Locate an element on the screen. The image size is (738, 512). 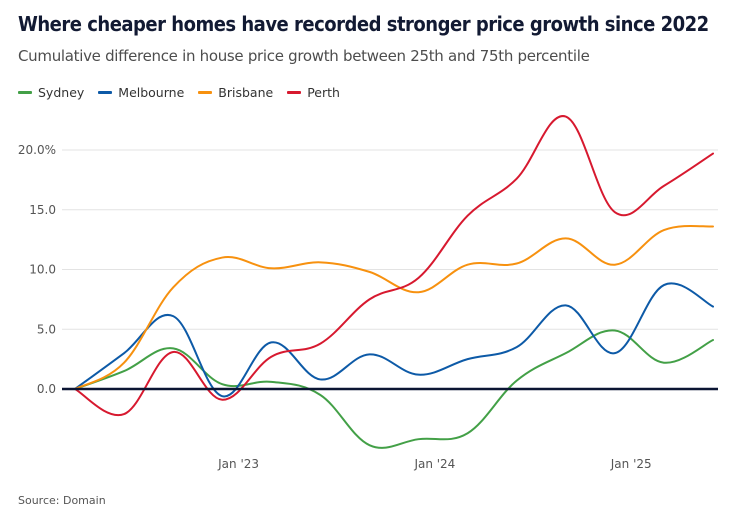
y-tick-label: 10.0 is located at coordinates (42, 270).